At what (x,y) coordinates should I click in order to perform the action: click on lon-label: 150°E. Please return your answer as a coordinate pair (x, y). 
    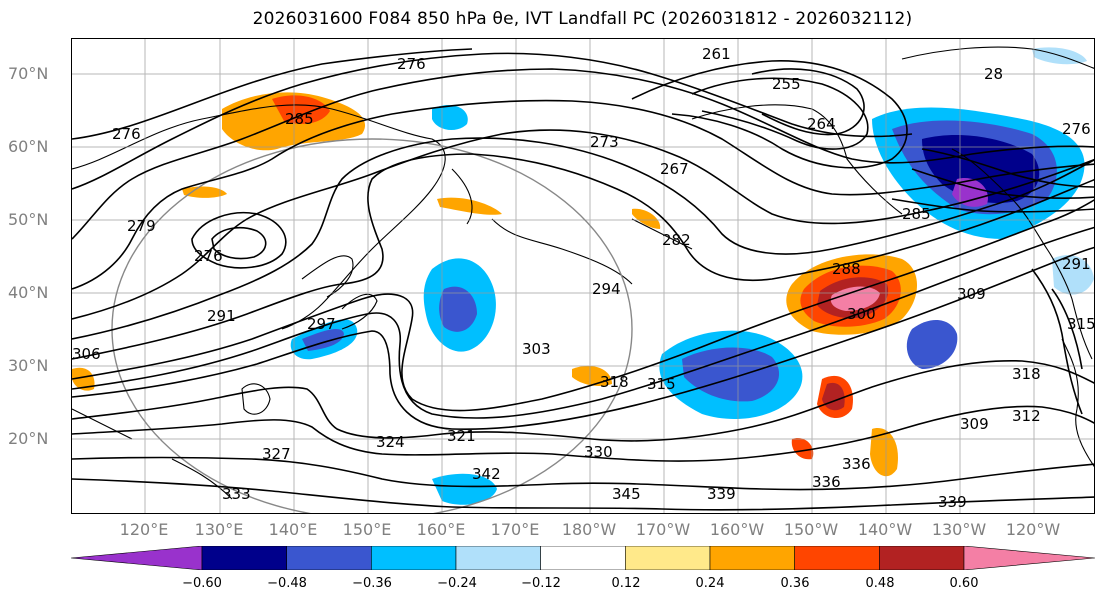
    Looking at the image, I should click on (367, 529).